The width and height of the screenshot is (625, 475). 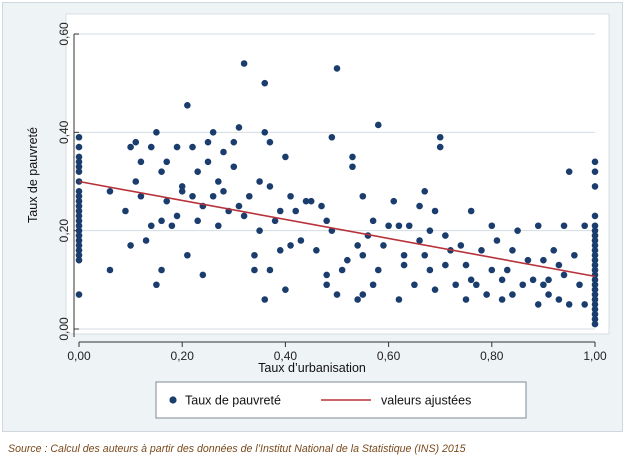 What do you see at coordinates (492, 356) in the screenshot?
I see `x-tick-label: 0,80` at bounding box center [492, 356].